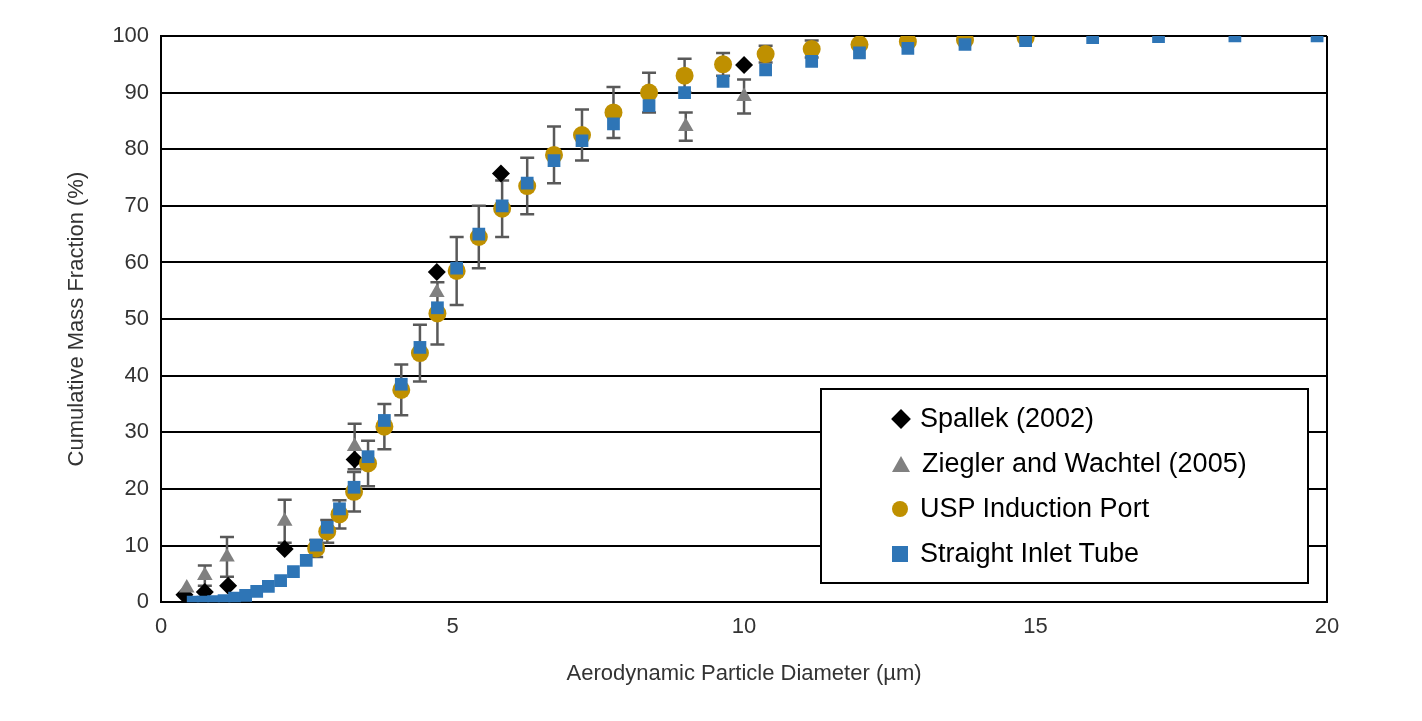 The image size is (1422, 721). What do you see at coordinates (137, 488) in the screenshot?
I see `y-tick-label: 20` at bounding box center [137, 488].